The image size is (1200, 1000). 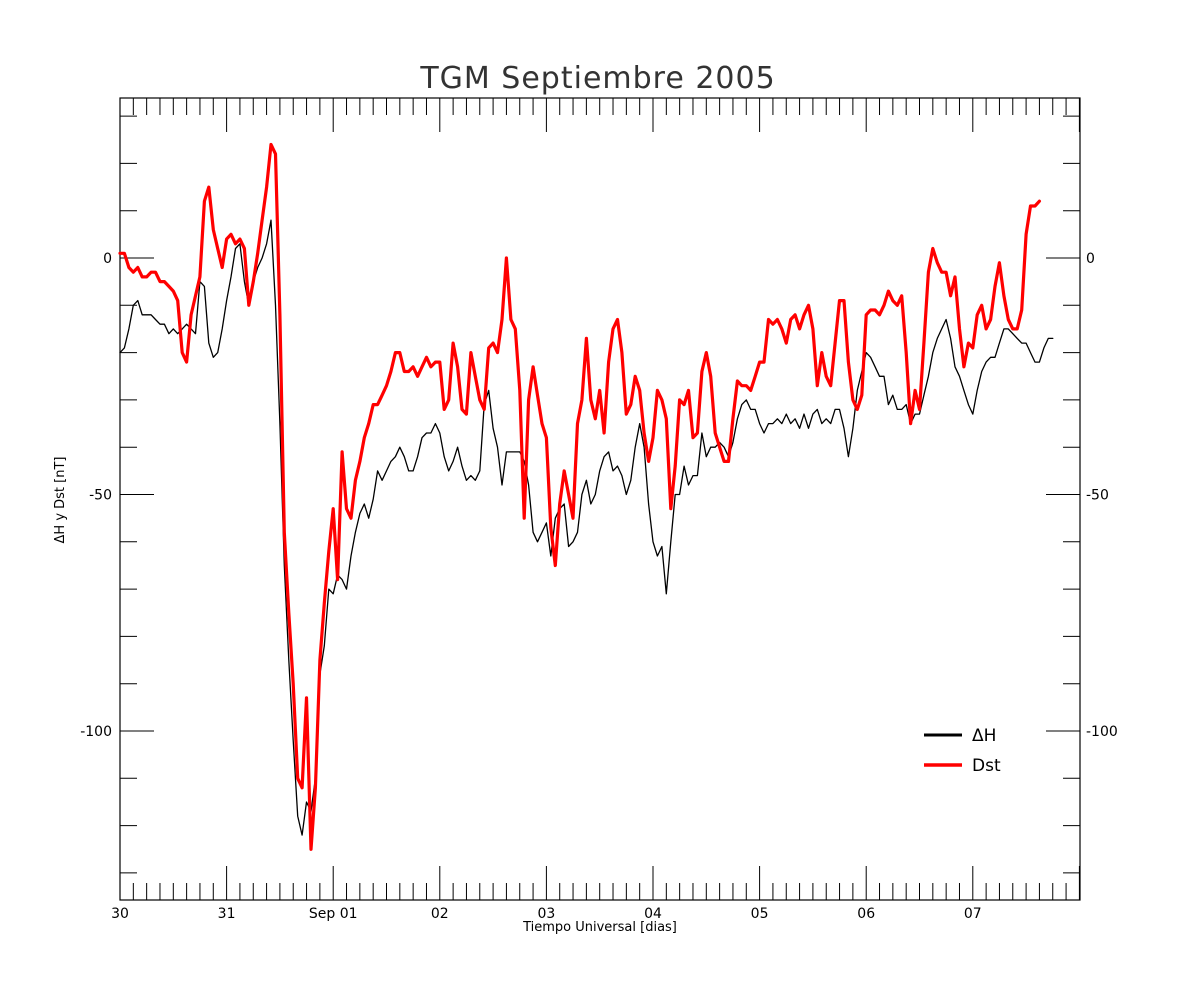 What do you see at coordinates (760, 914) in the screenshot?
I see `x-tick-label: 05` at bounding box center [760, 914].